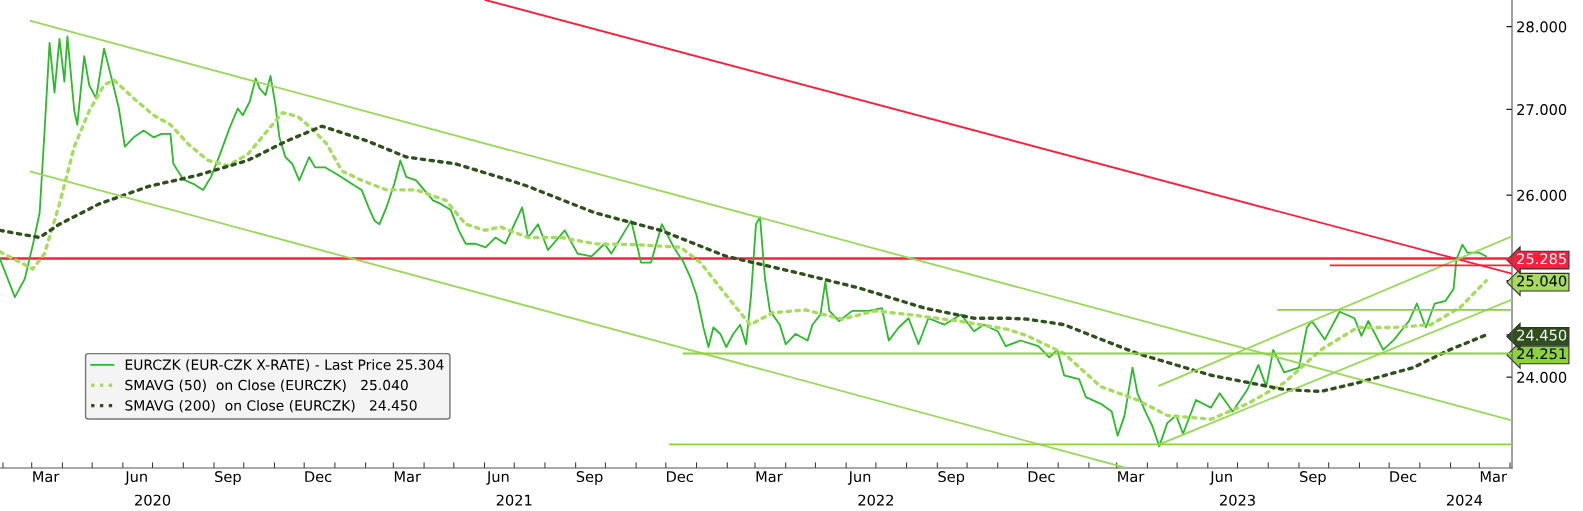 The width and height of the screenshot is (1583, 511). Describe the element at coordinates (1542, 195) in the screenshot. I see `y-tick-label: 26.000` at that location.